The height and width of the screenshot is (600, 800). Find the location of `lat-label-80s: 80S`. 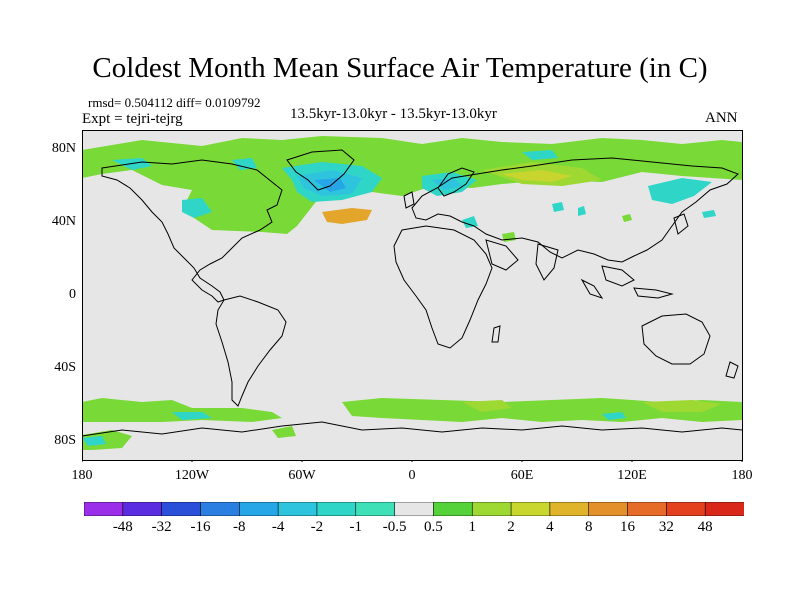

lat-label-80s: 80S is located at coordinates (65, 440).